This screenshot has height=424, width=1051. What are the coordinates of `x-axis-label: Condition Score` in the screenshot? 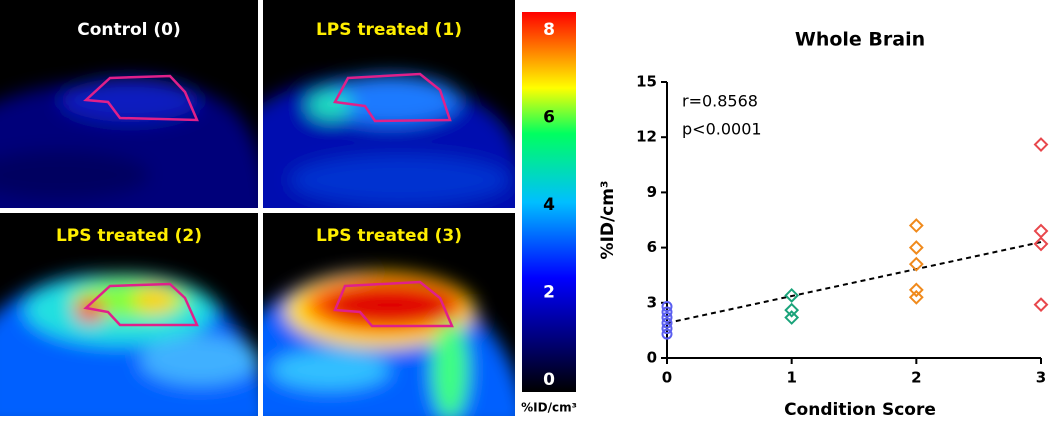 It's located at (860, 410).